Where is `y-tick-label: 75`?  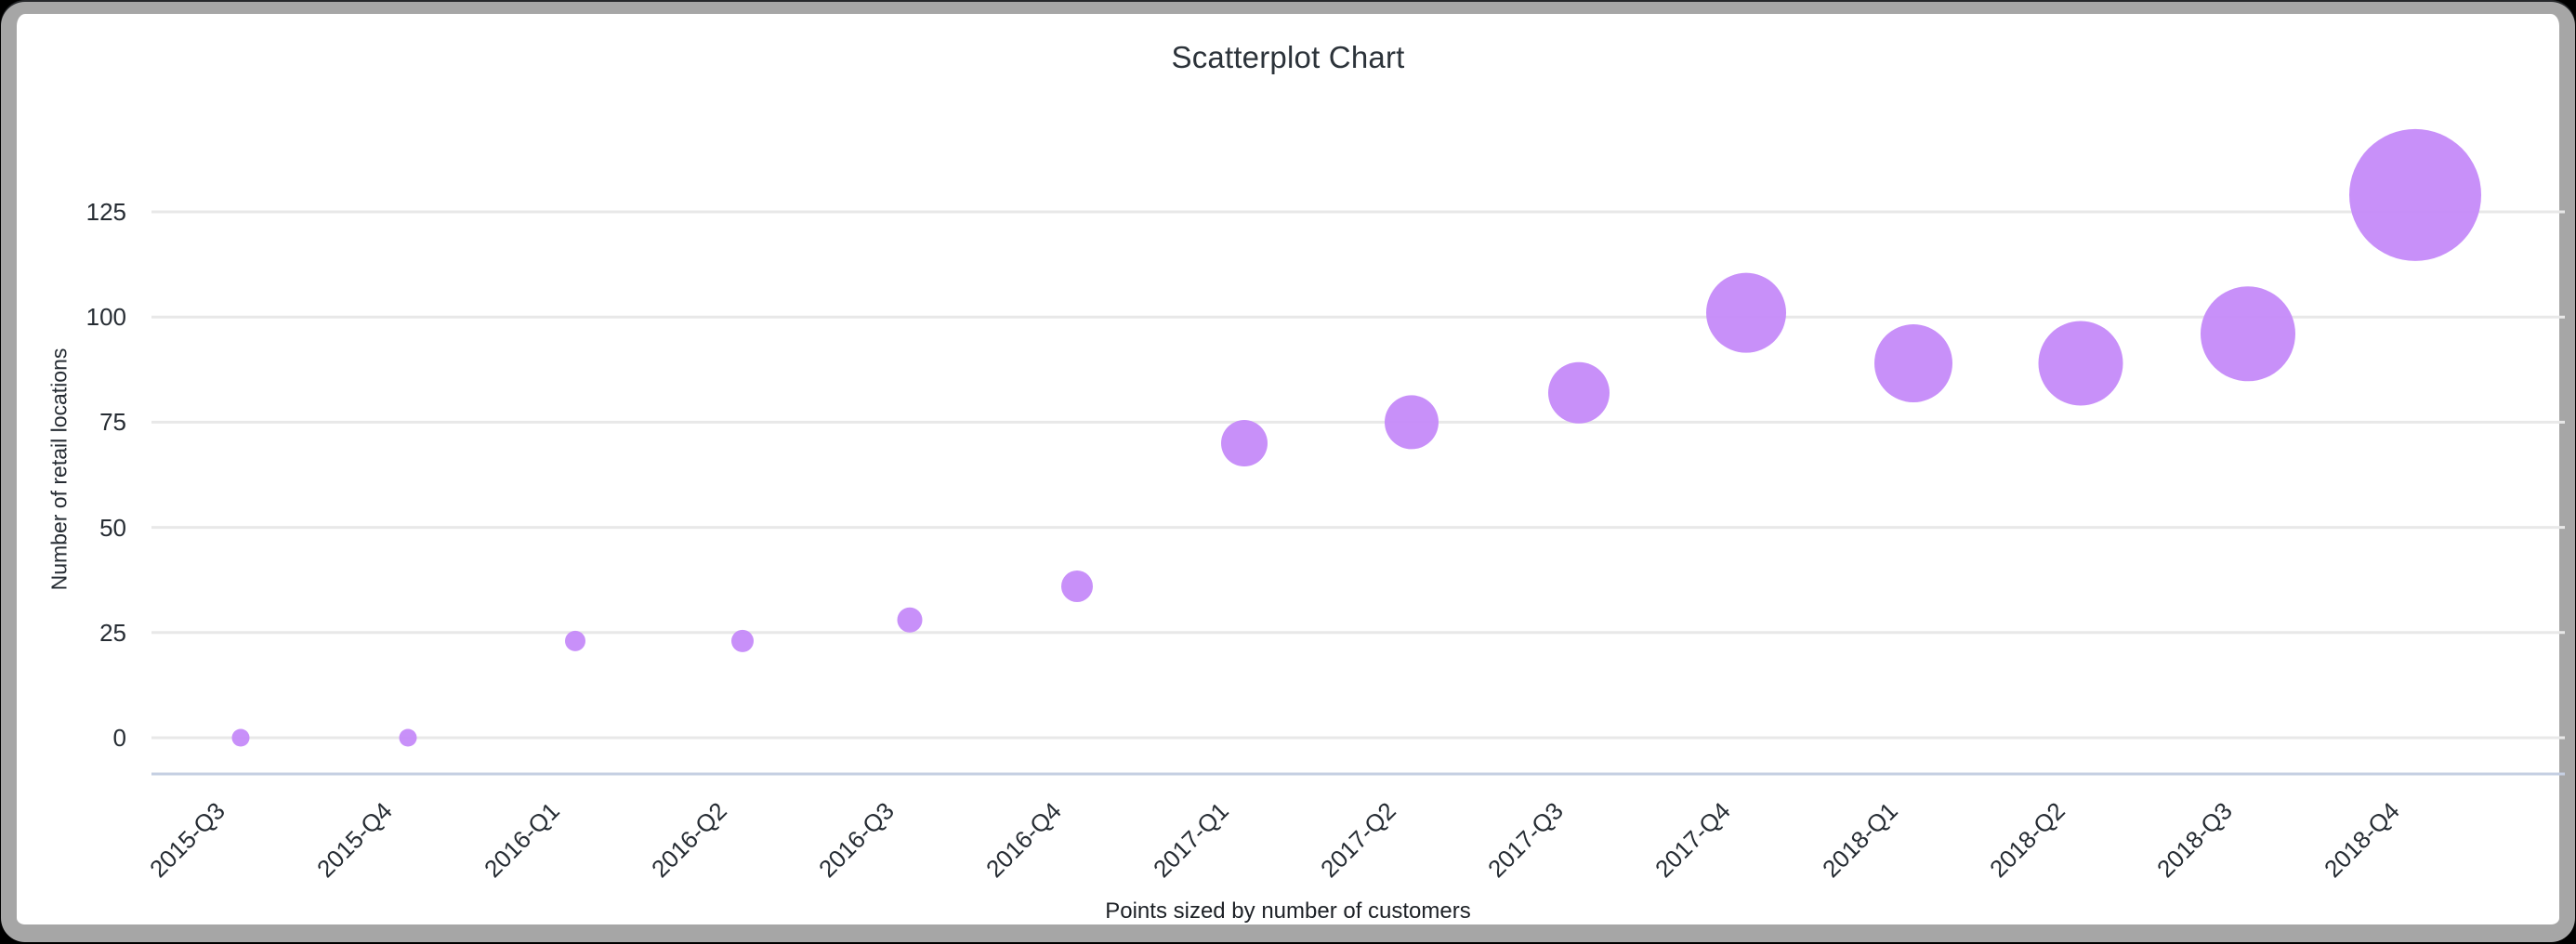
y-tick-label: 75 is located at coordinates (112, 422).